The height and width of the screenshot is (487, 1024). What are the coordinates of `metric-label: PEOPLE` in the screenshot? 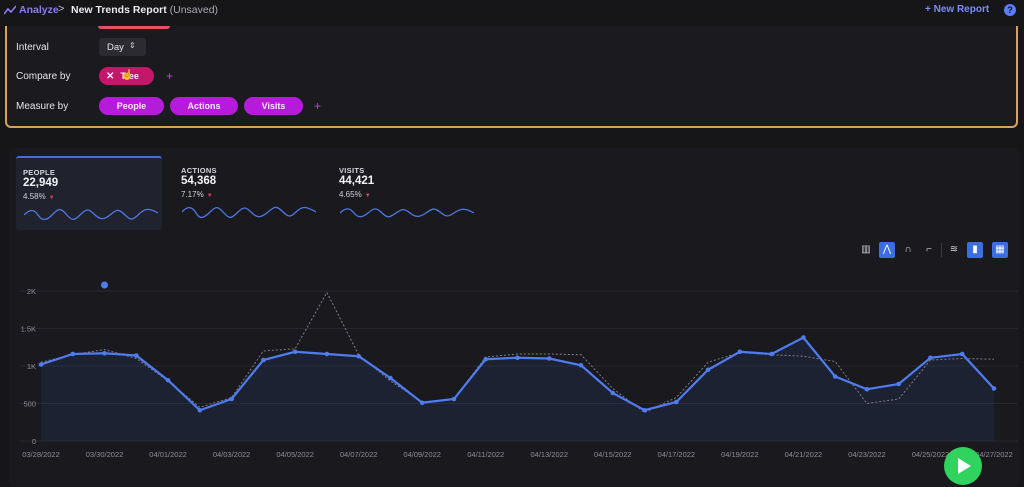 It's located at (39, 172).